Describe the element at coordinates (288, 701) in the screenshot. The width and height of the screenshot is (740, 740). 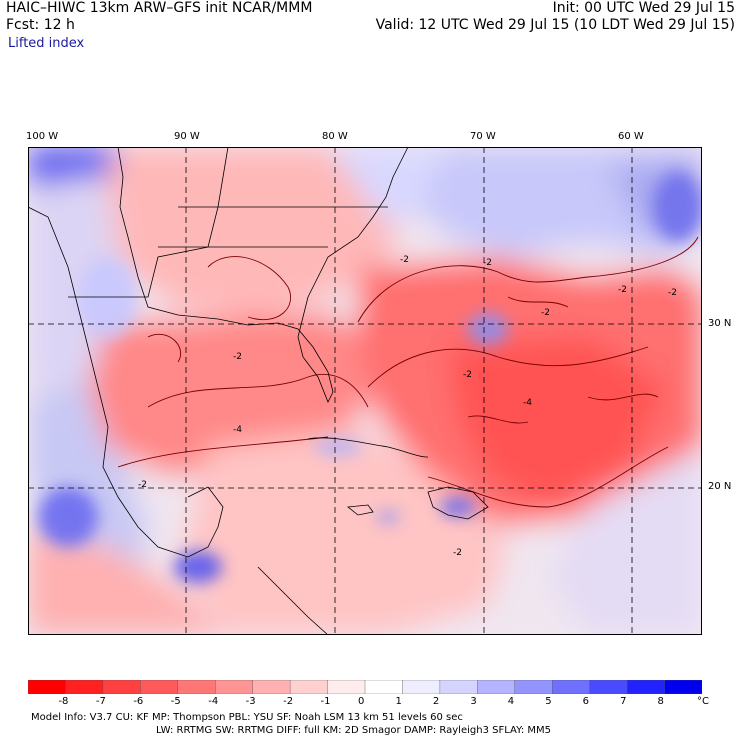
I see `colorbar-tick-label: -2` at that location.